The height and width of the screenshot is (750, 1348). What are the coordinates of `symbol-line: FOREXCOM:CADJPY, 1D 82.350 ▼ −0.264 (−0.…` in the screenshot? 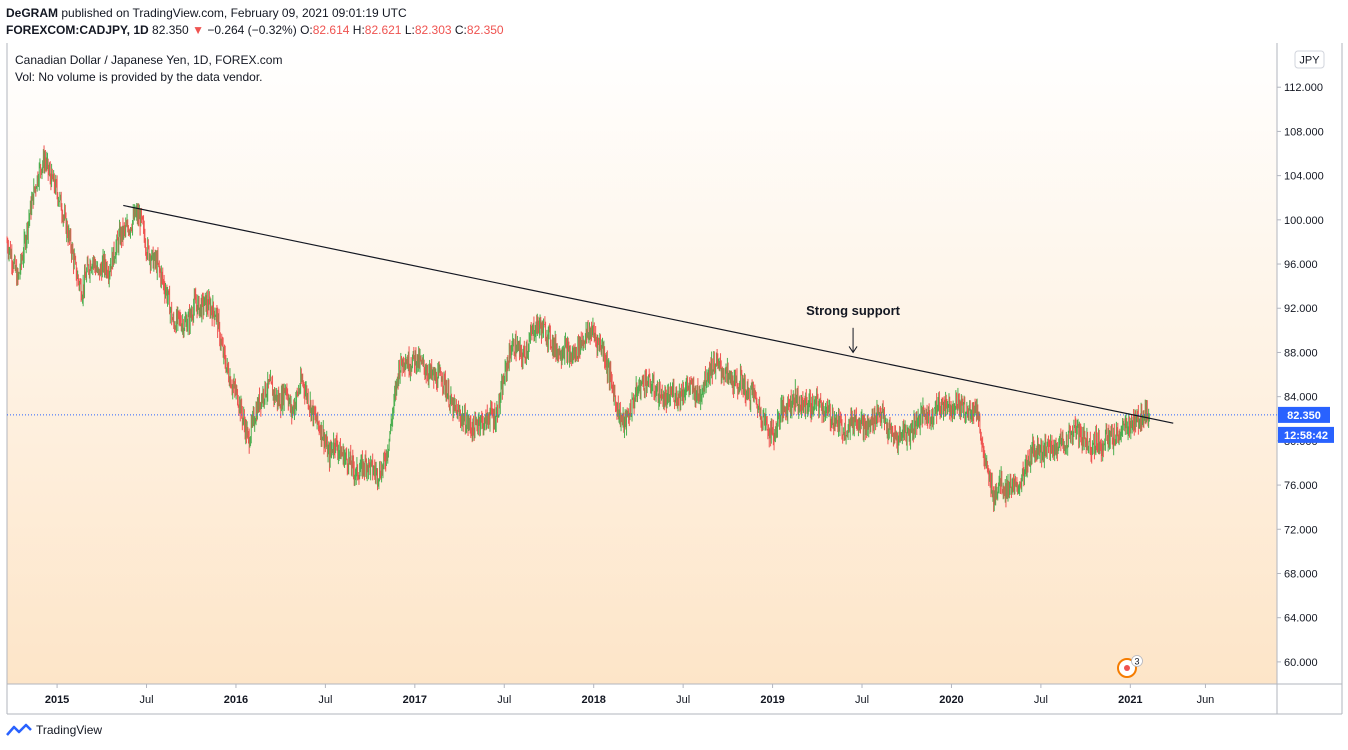 It's located at (255, 30).